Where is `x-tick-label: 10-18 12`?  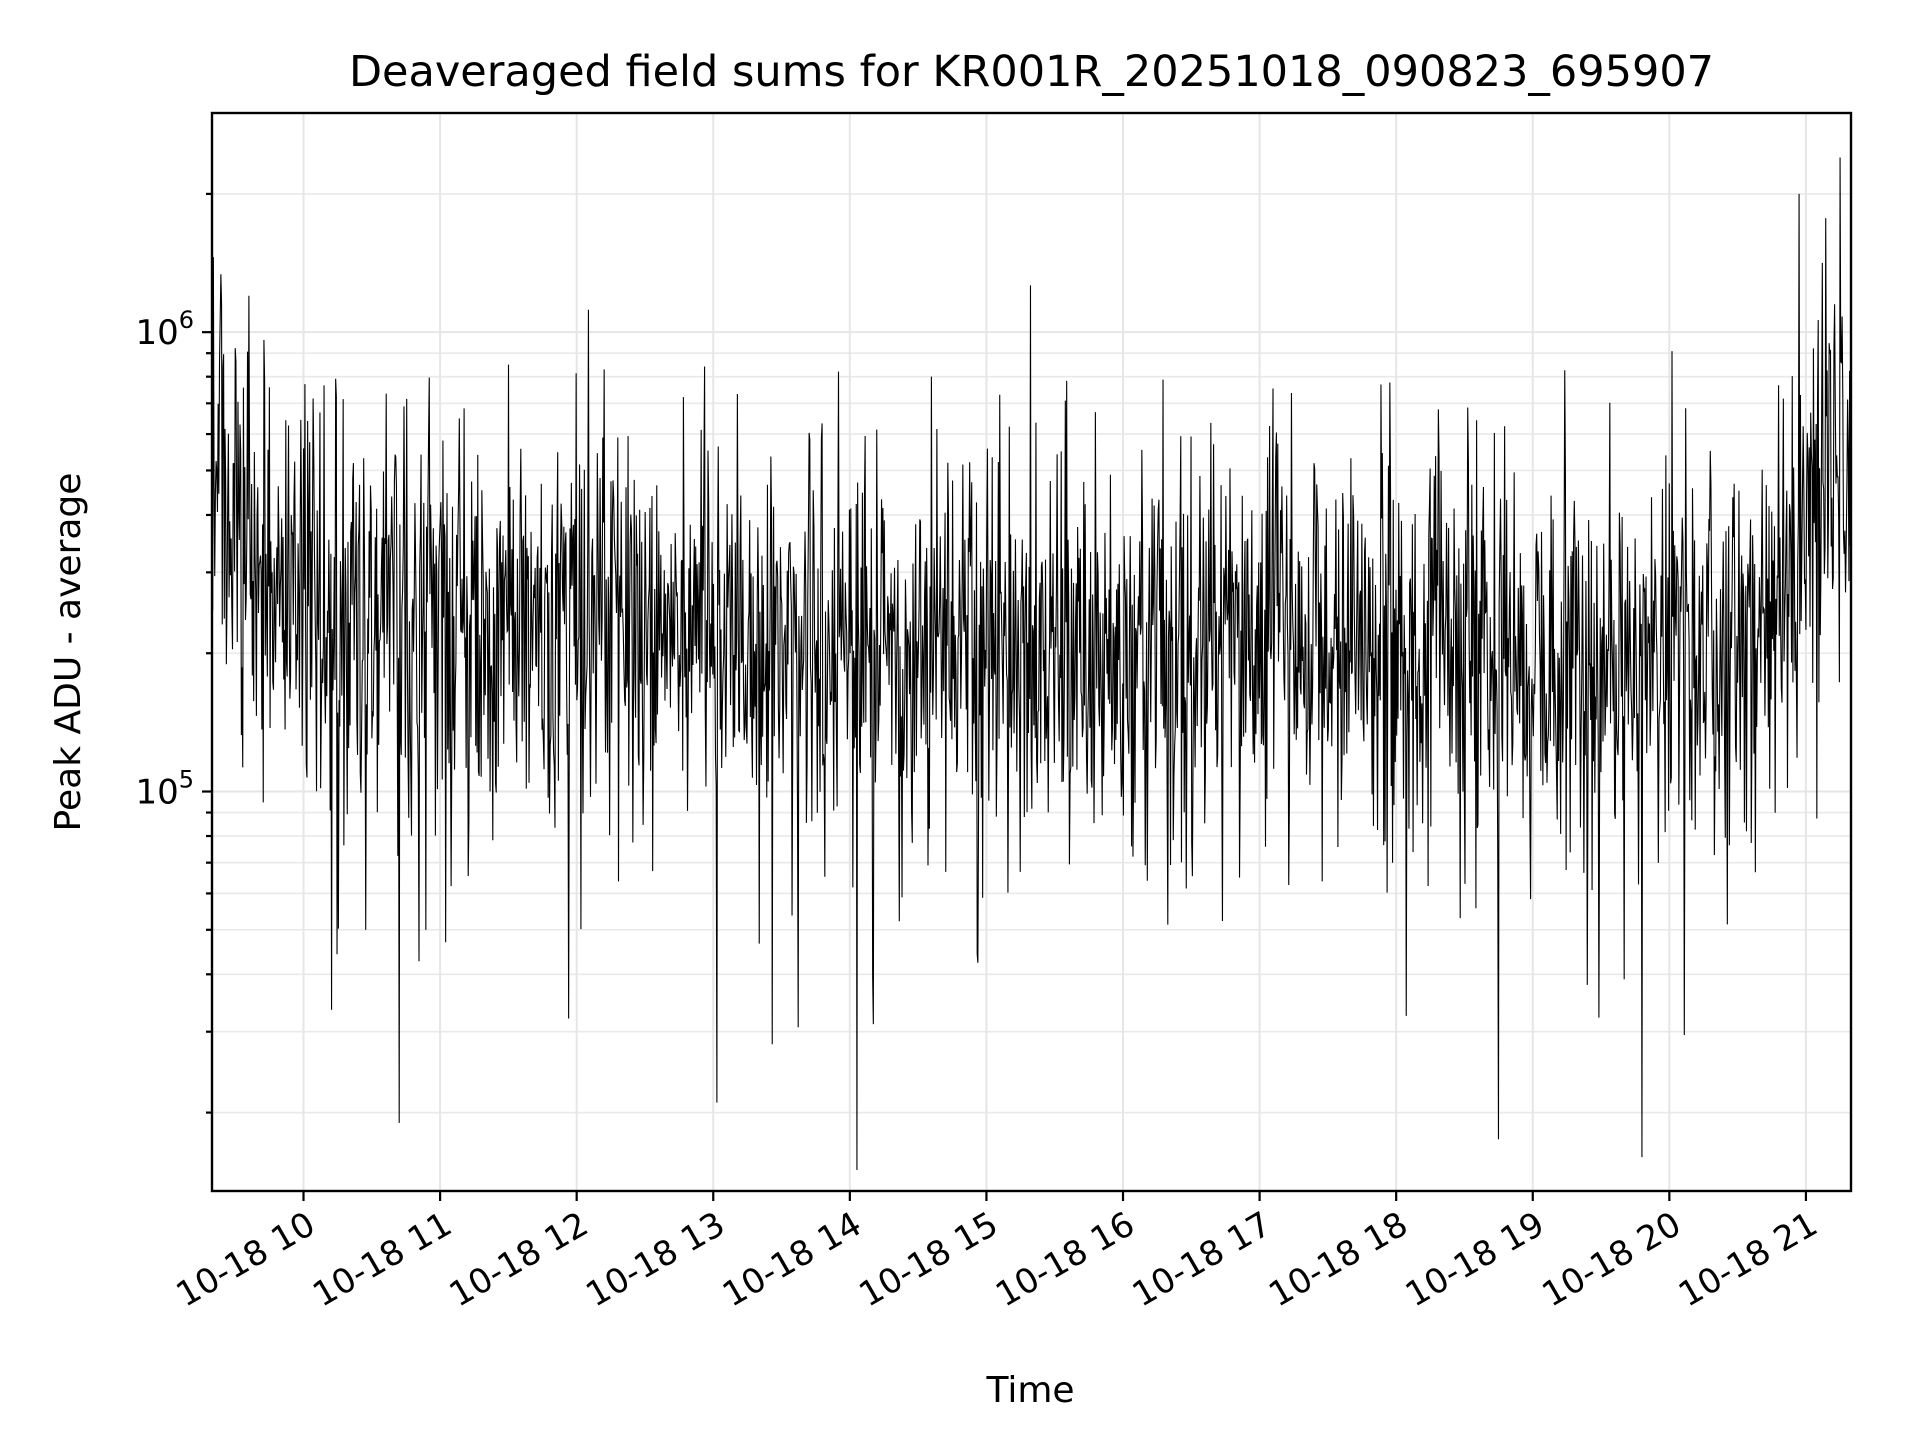
x-tick-label: 10-18 12 is located at coordinates (519, 1259).